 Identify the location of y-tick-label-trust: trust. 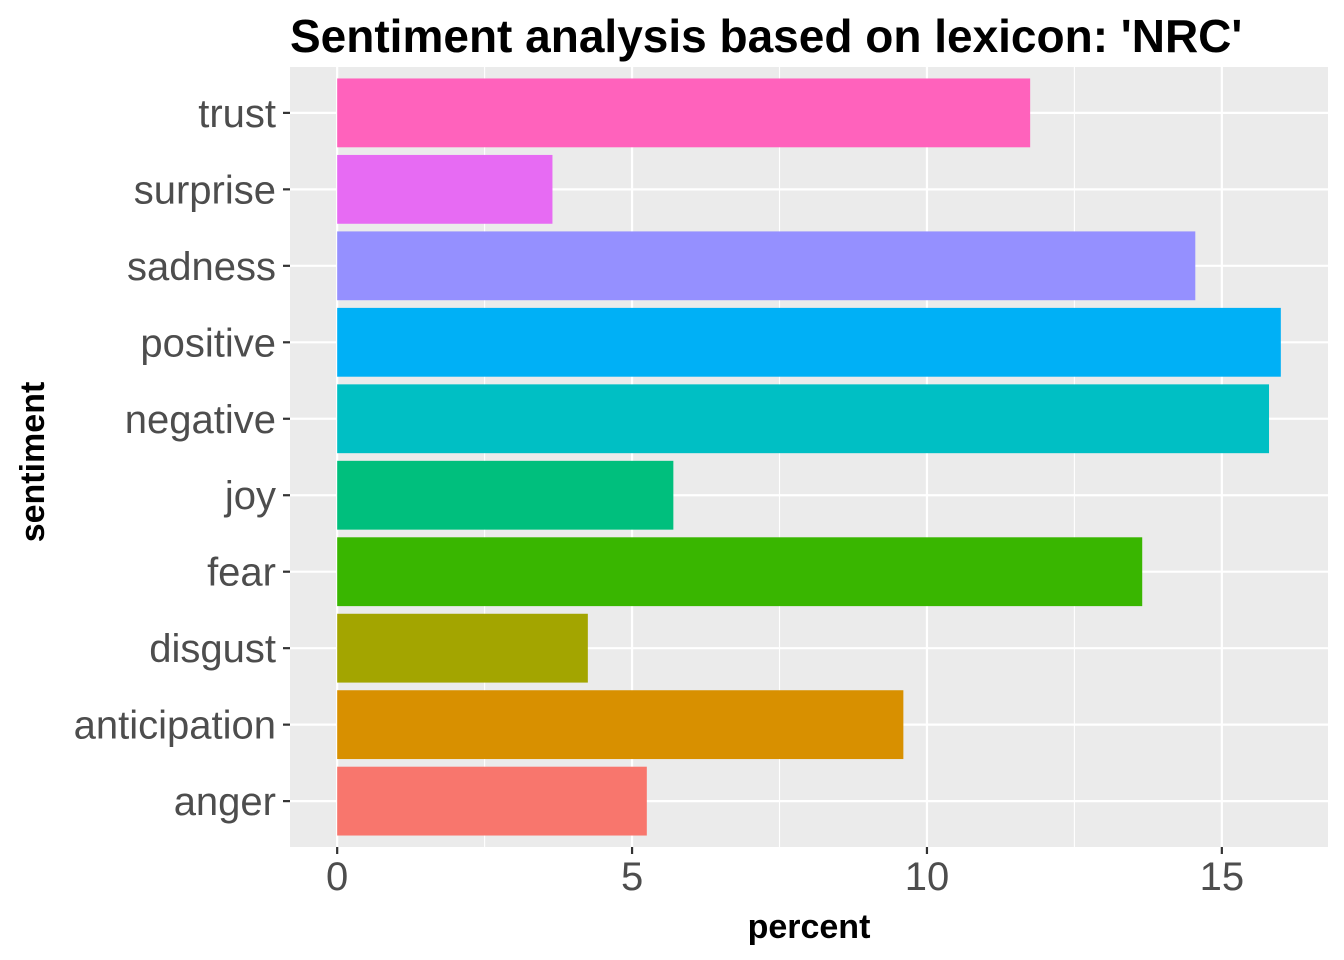
(237, 114).